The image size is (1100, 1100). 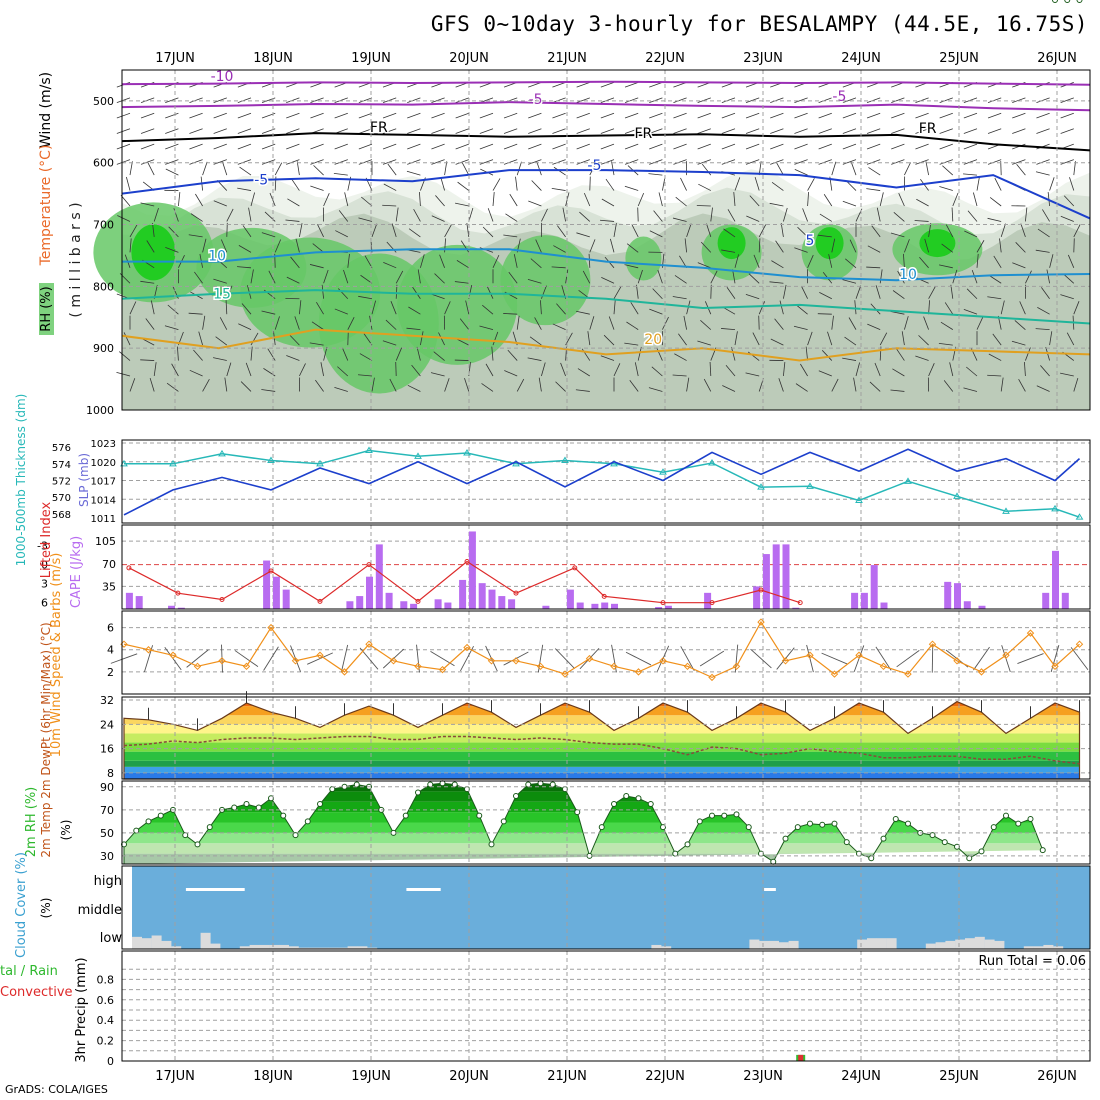 I want to click on y-tick-label-cloud: high, so click(x=108, y=881).